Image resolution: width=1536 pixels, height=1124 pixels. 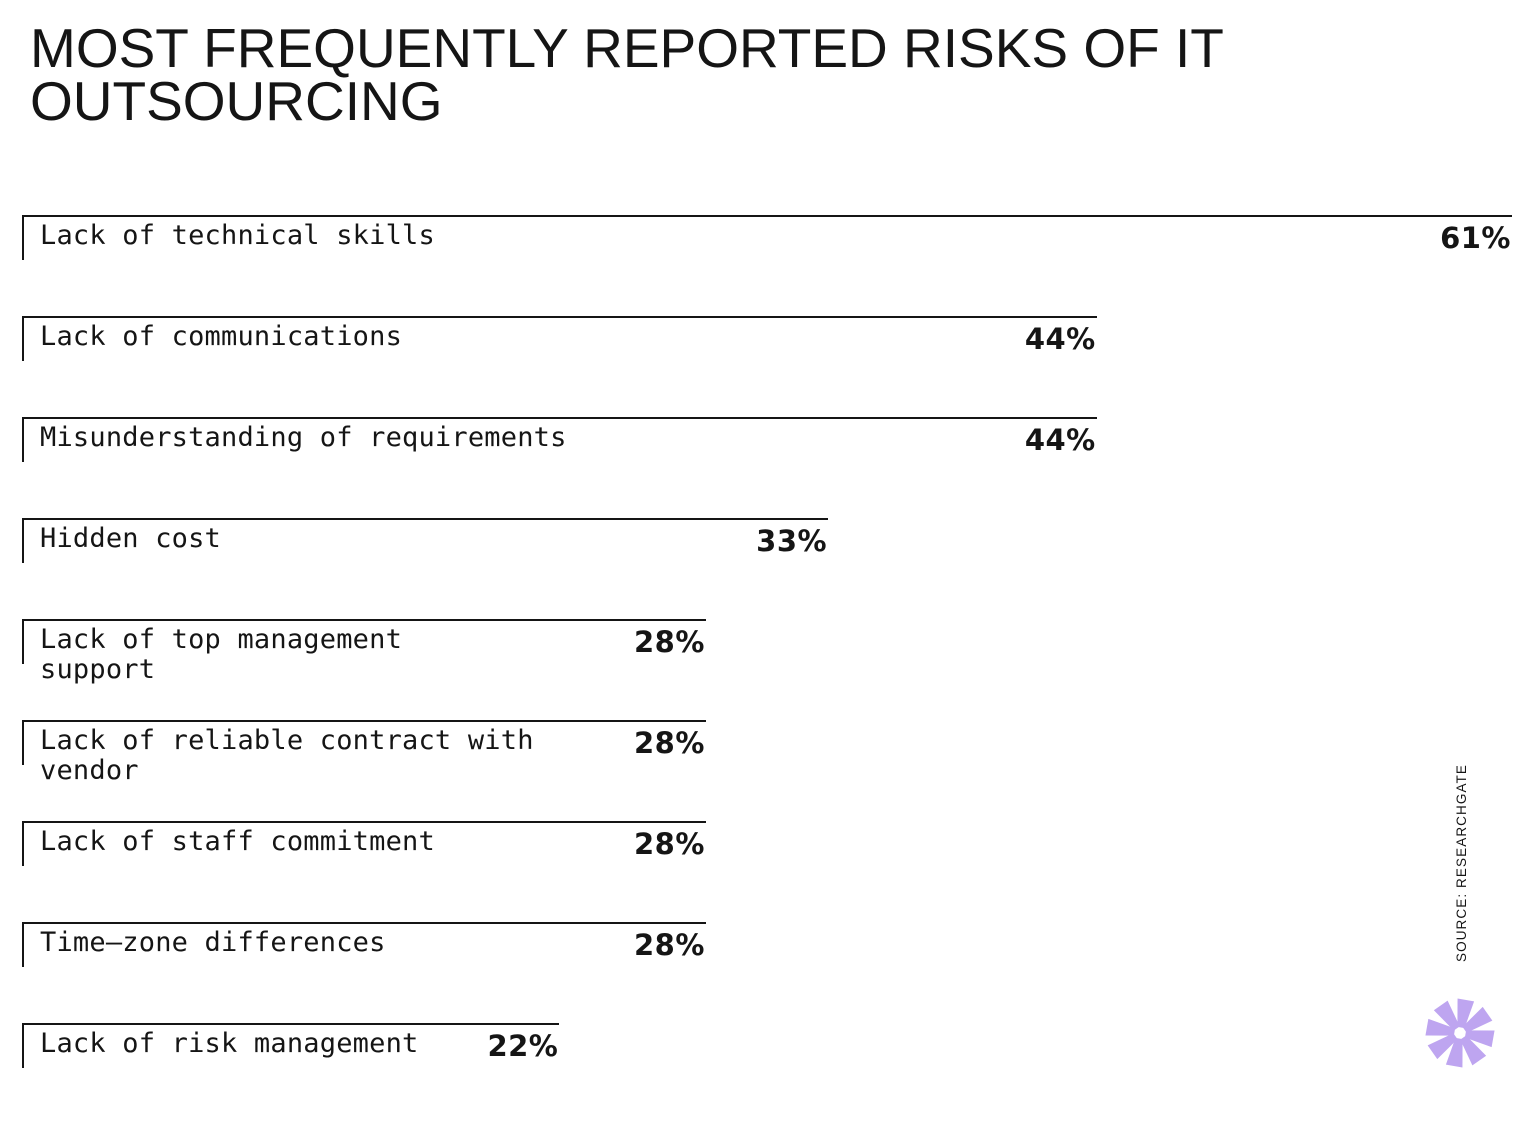 I want to click on value-label: 22%, so click(x=523, y=1046).